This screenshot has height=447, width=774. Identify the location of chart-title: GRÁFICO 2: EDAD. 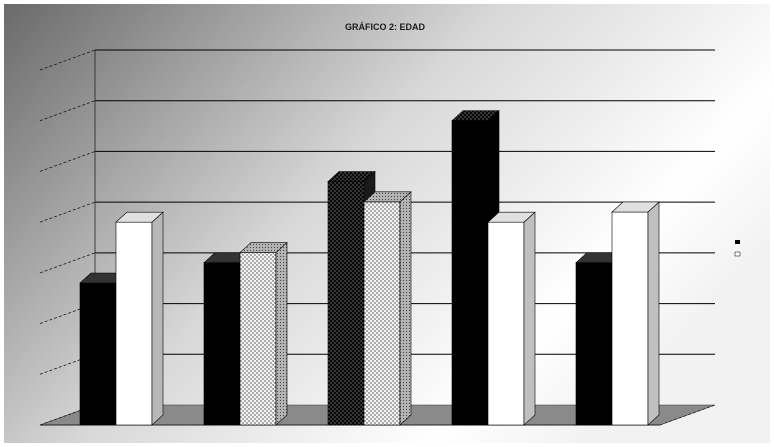
(385, 27).